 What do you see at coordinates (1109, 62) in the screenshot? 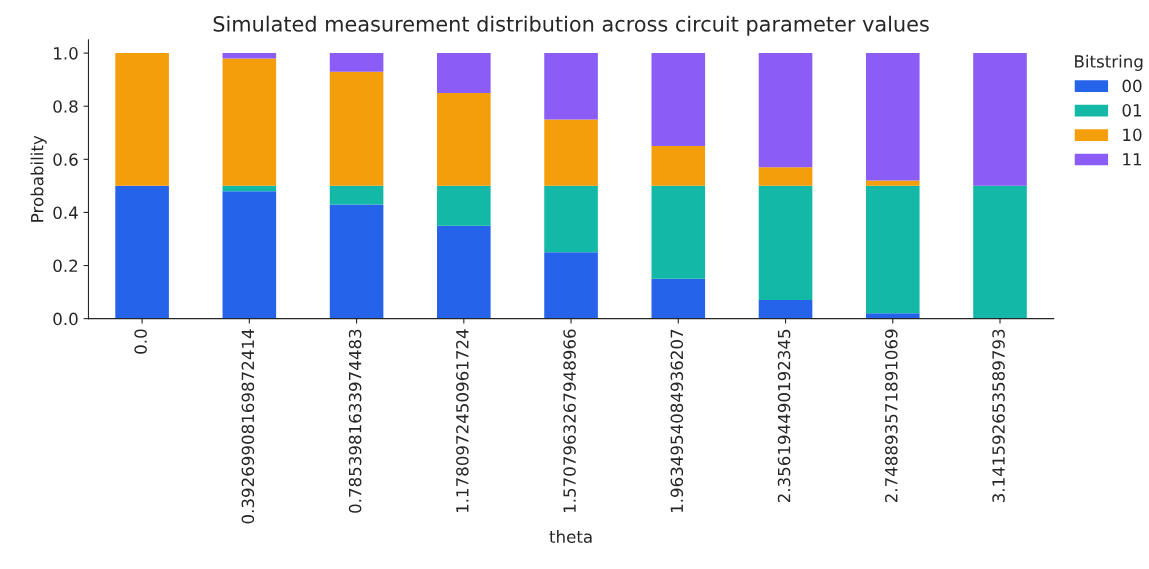
I see `legend-title: Bitstring` at bounding box center [1109, 62].